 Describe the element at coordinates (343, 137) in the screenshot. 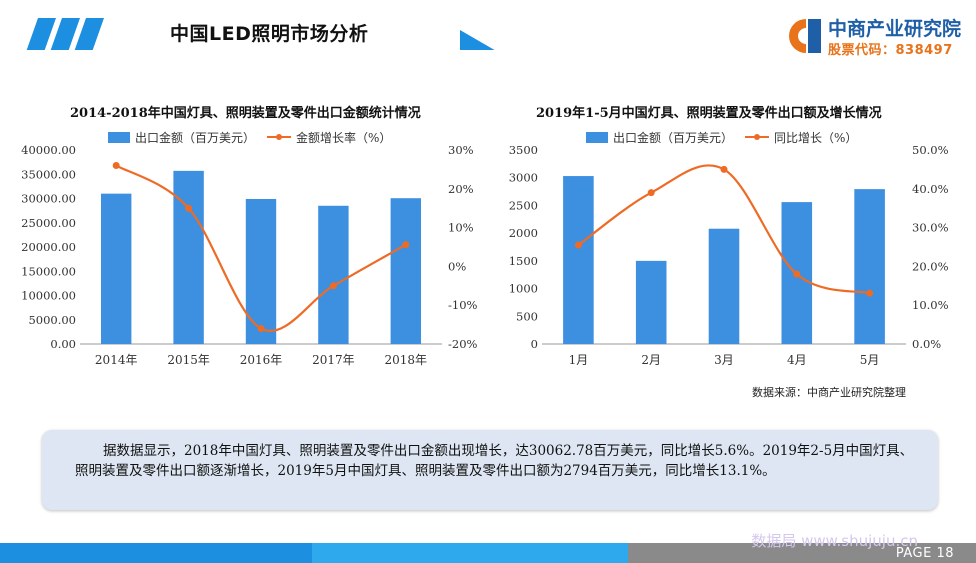

I see `legend-line-label: 金额增长率（%）` at that location.